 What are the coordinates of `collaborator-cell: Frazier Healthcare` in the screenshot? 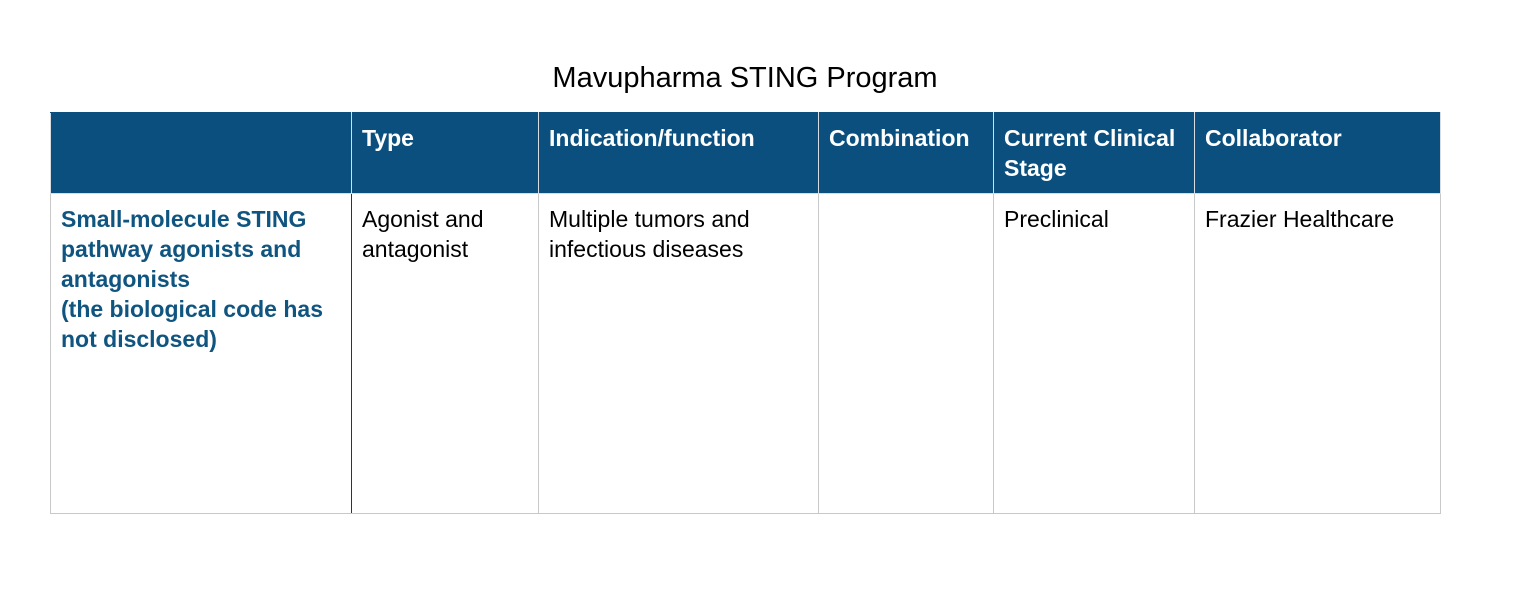 It's located at (1317, 353).